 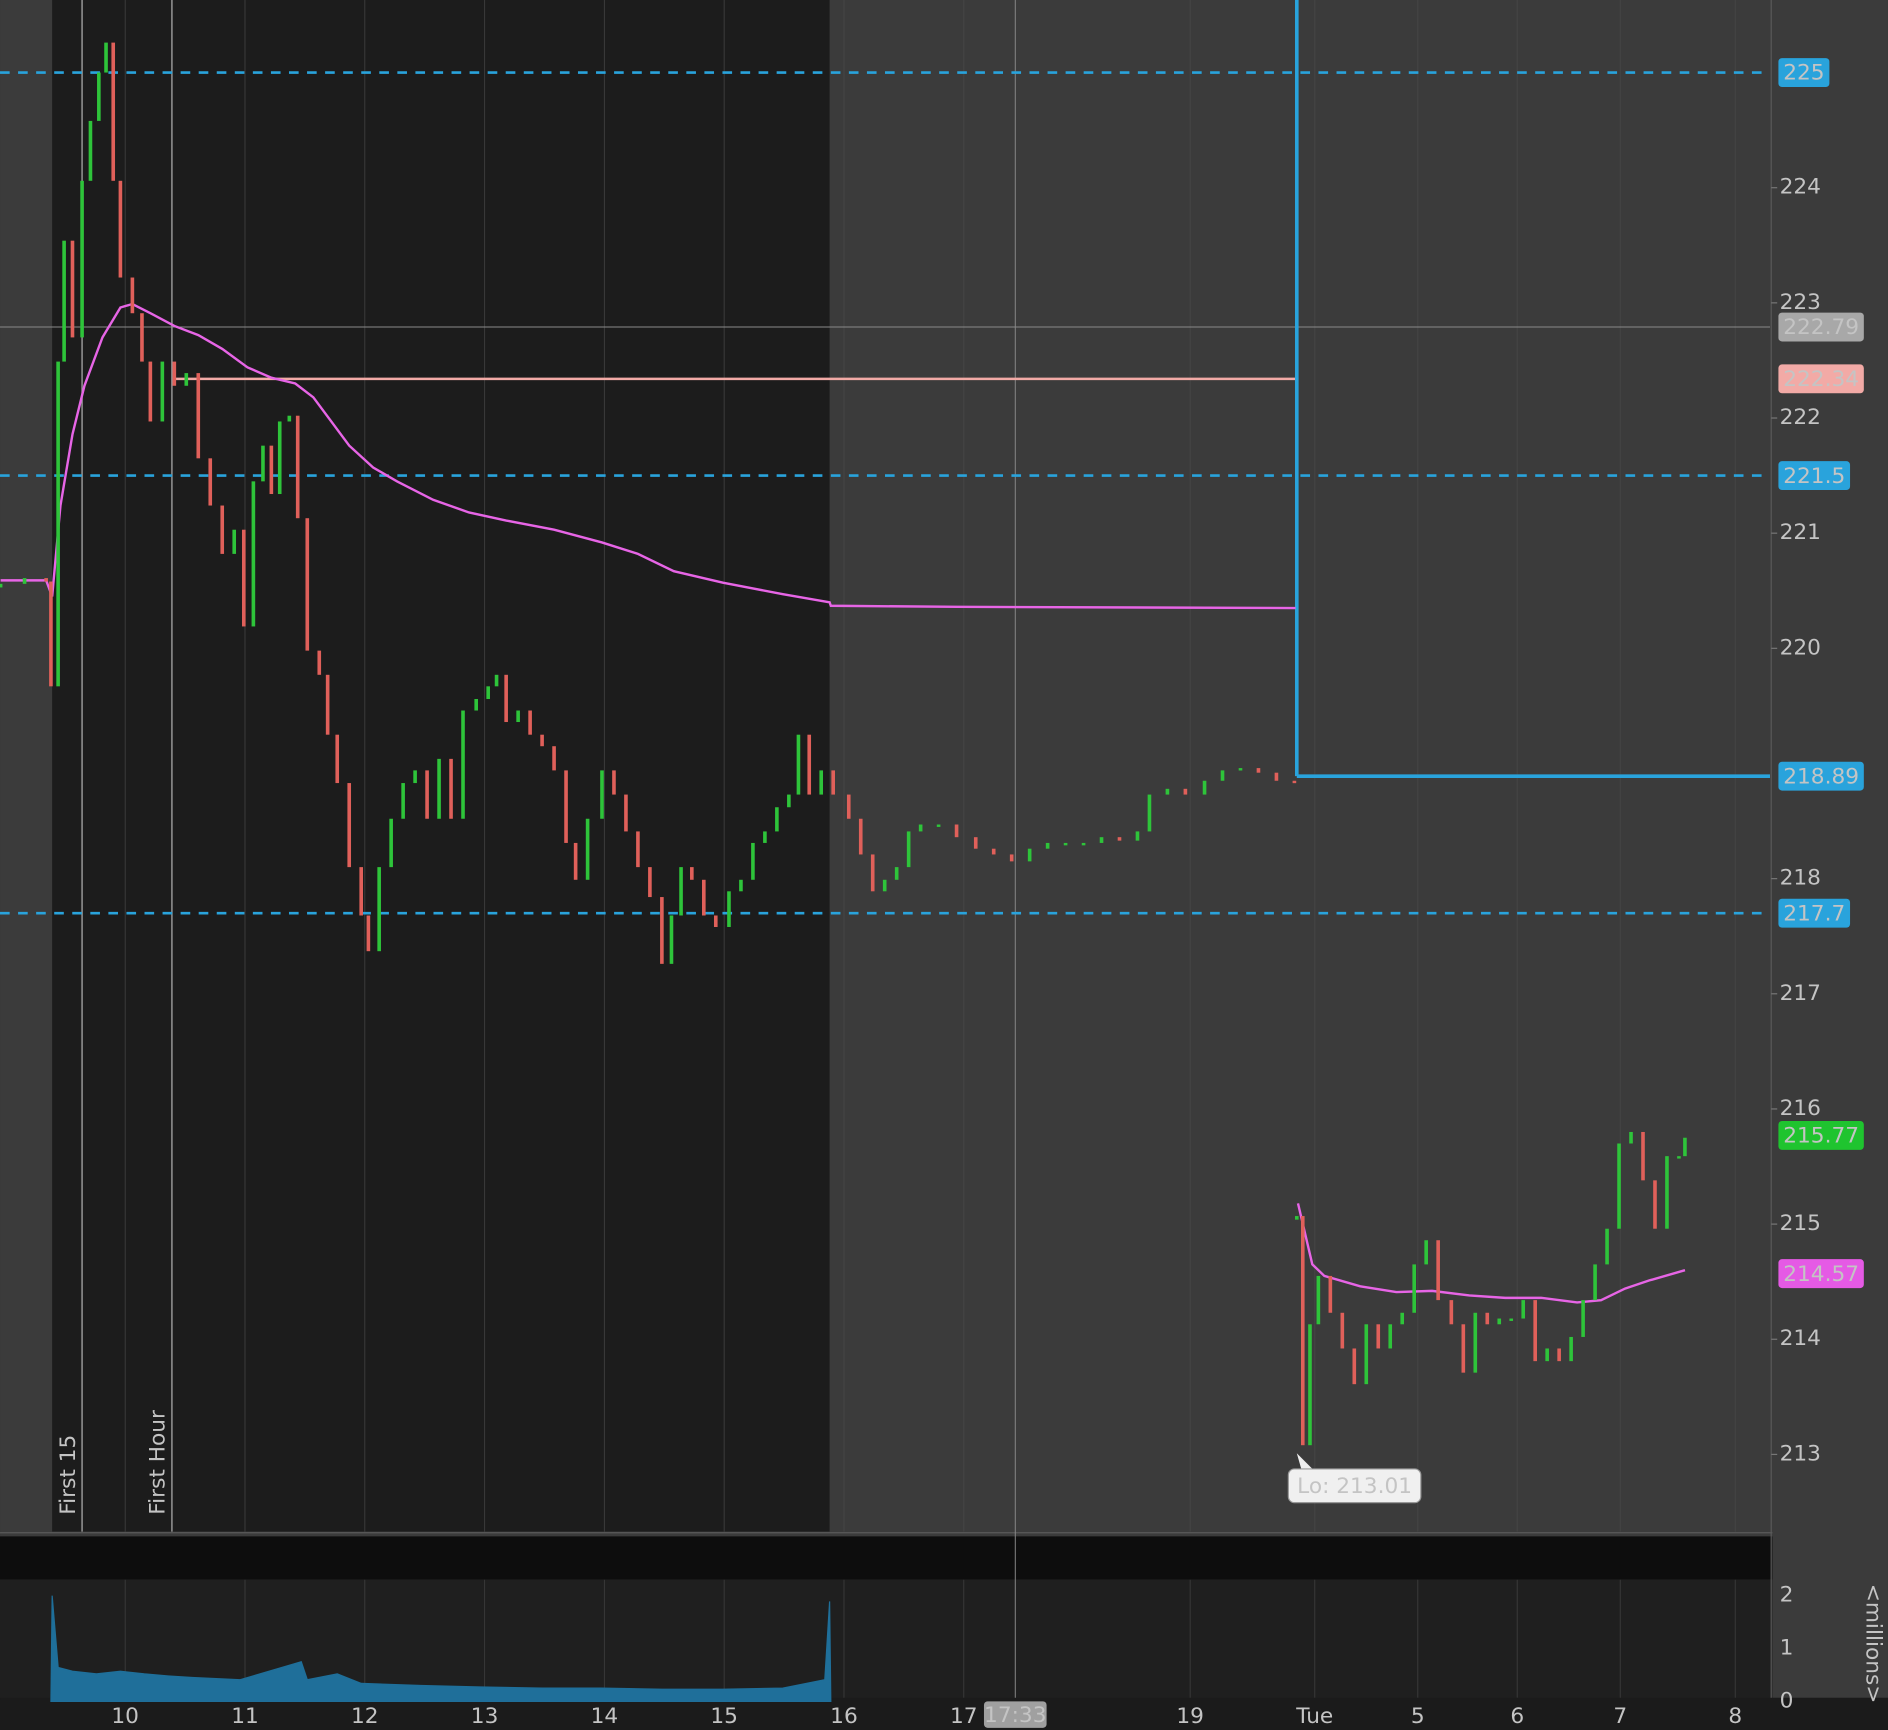 I want to click on price-label-text: 215.77, so click(x=1821, y=1136).